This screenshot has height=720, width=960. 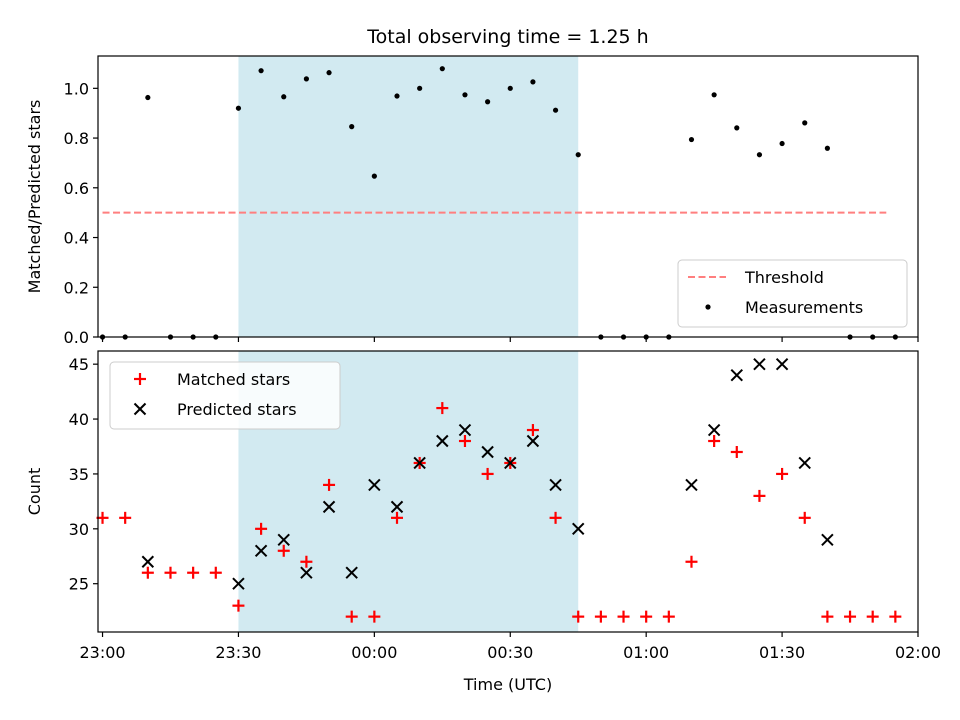 I want to click on legend-label: Threshold, so click(x=784, y=277).